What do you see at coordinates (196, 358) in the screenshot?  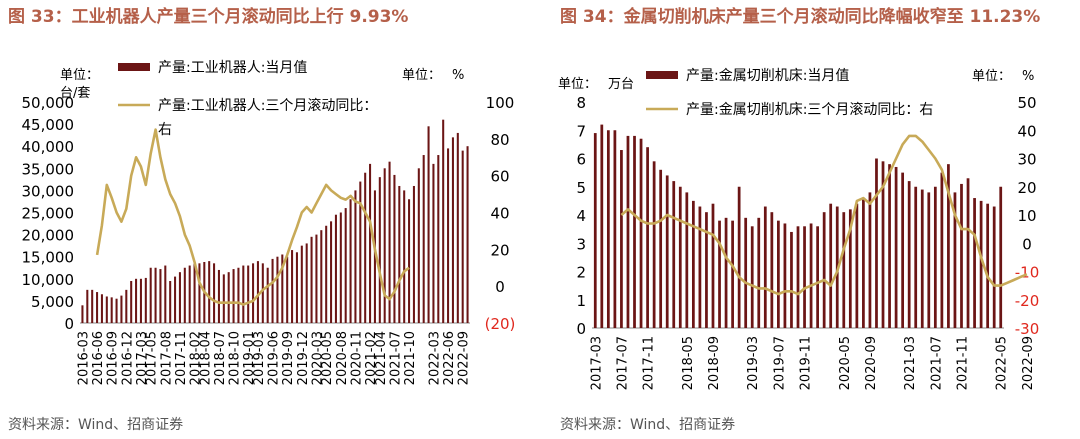 I see `x-tick-label: 2018-02` at bounding box center [196, 358].